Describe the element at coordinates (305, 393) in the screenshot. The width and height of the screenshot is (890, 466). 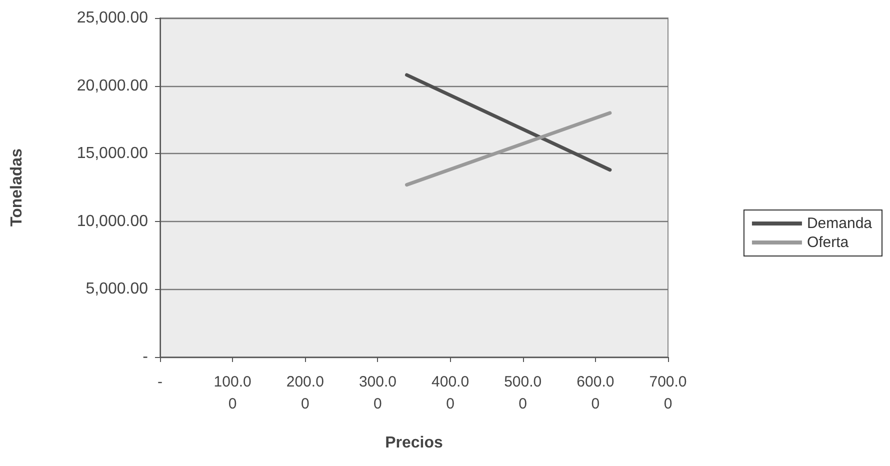
I see `x-tick-label: 200.00` at that location.